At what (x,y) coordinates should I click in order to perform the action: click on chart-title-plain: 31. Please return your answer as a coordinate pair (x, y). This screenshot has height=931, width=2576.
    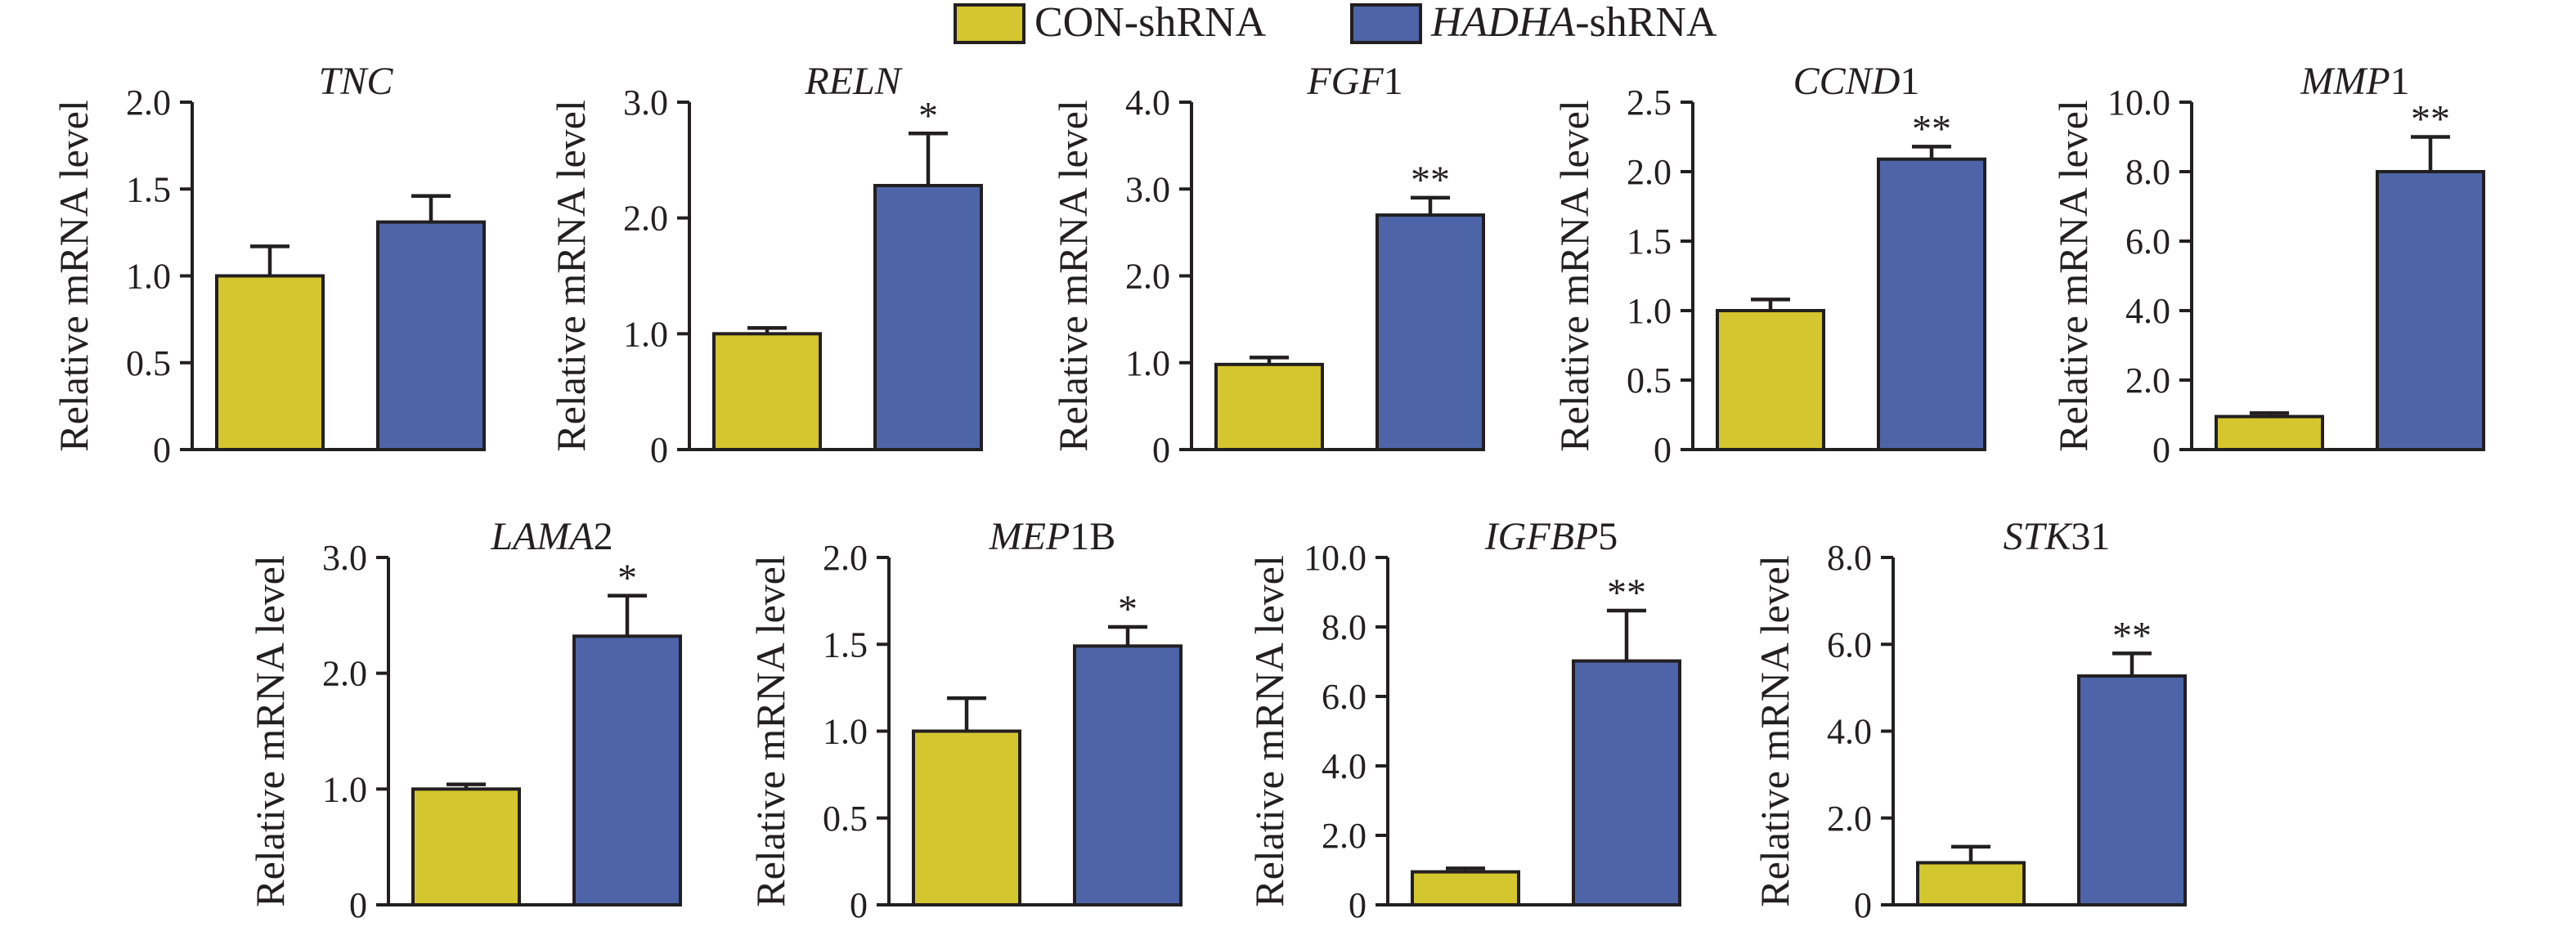
    Looking at the image, I should click on (2090, 536).